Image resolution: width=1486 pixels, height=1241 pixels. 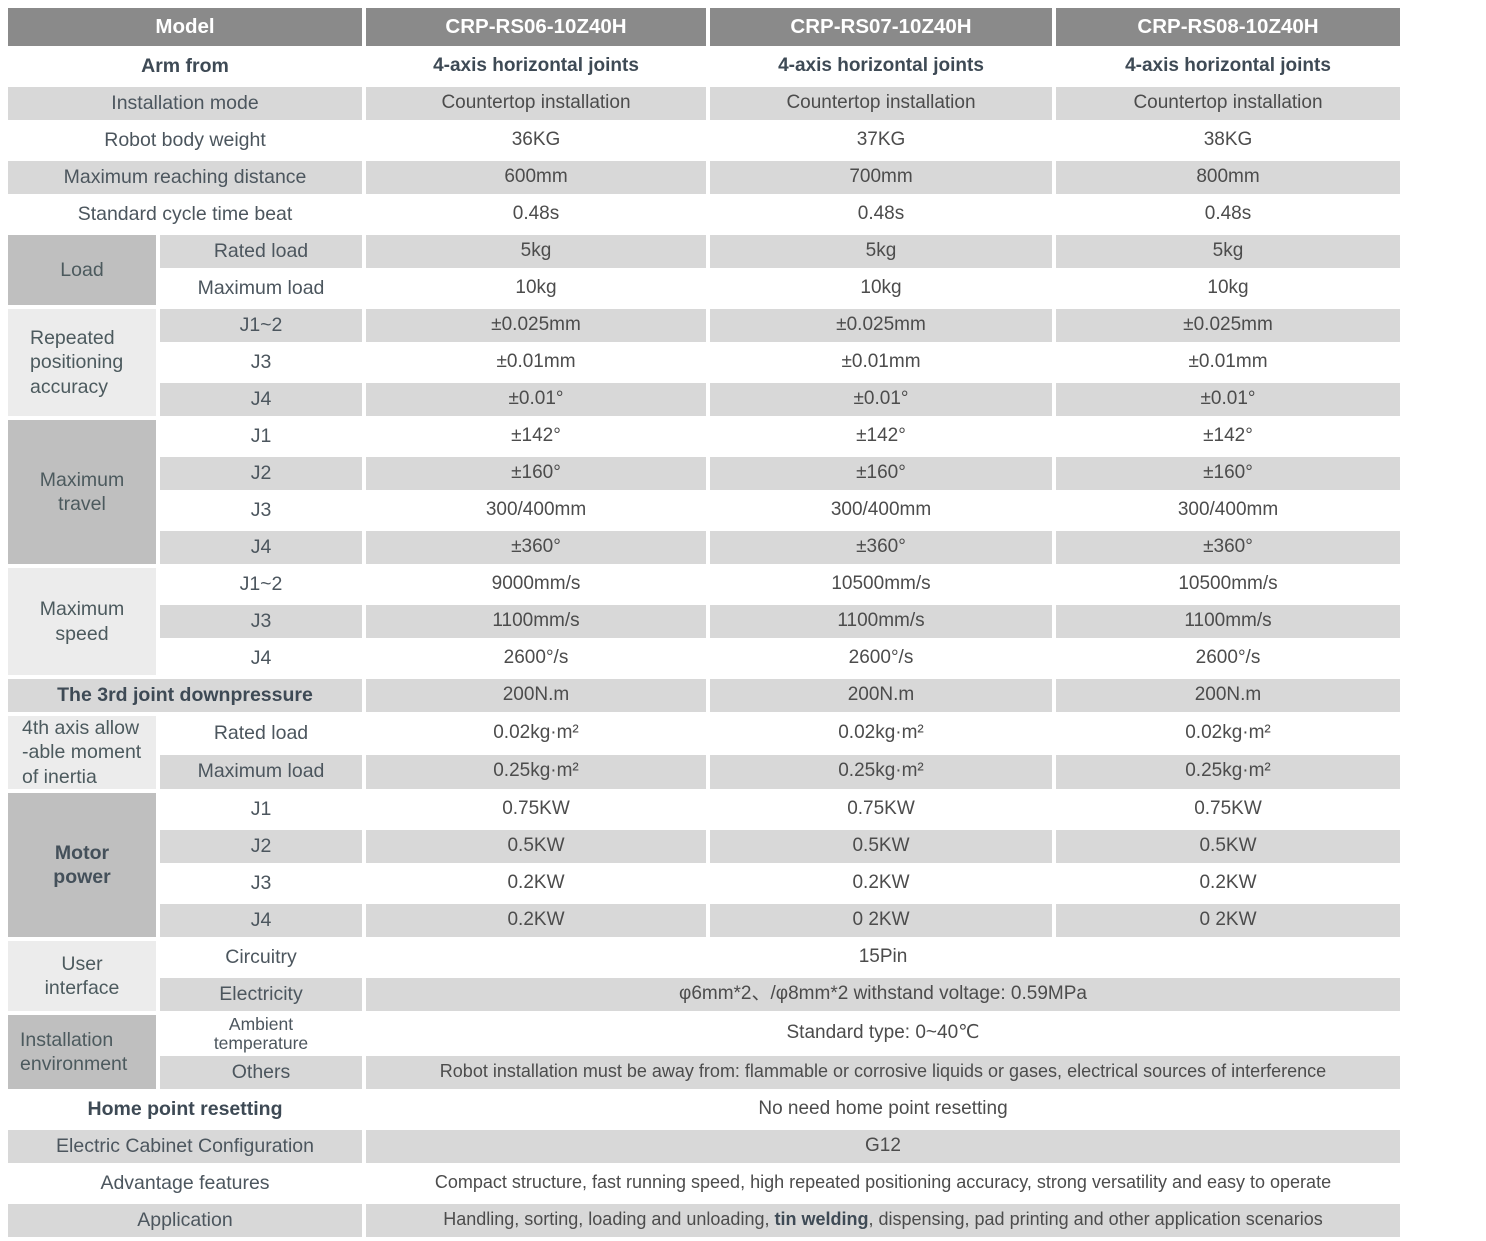 I want to click on row-accuracy-j3: J3 ±0.01mm ±0.01mm ±0.01mm, so click(x=704, y=362).